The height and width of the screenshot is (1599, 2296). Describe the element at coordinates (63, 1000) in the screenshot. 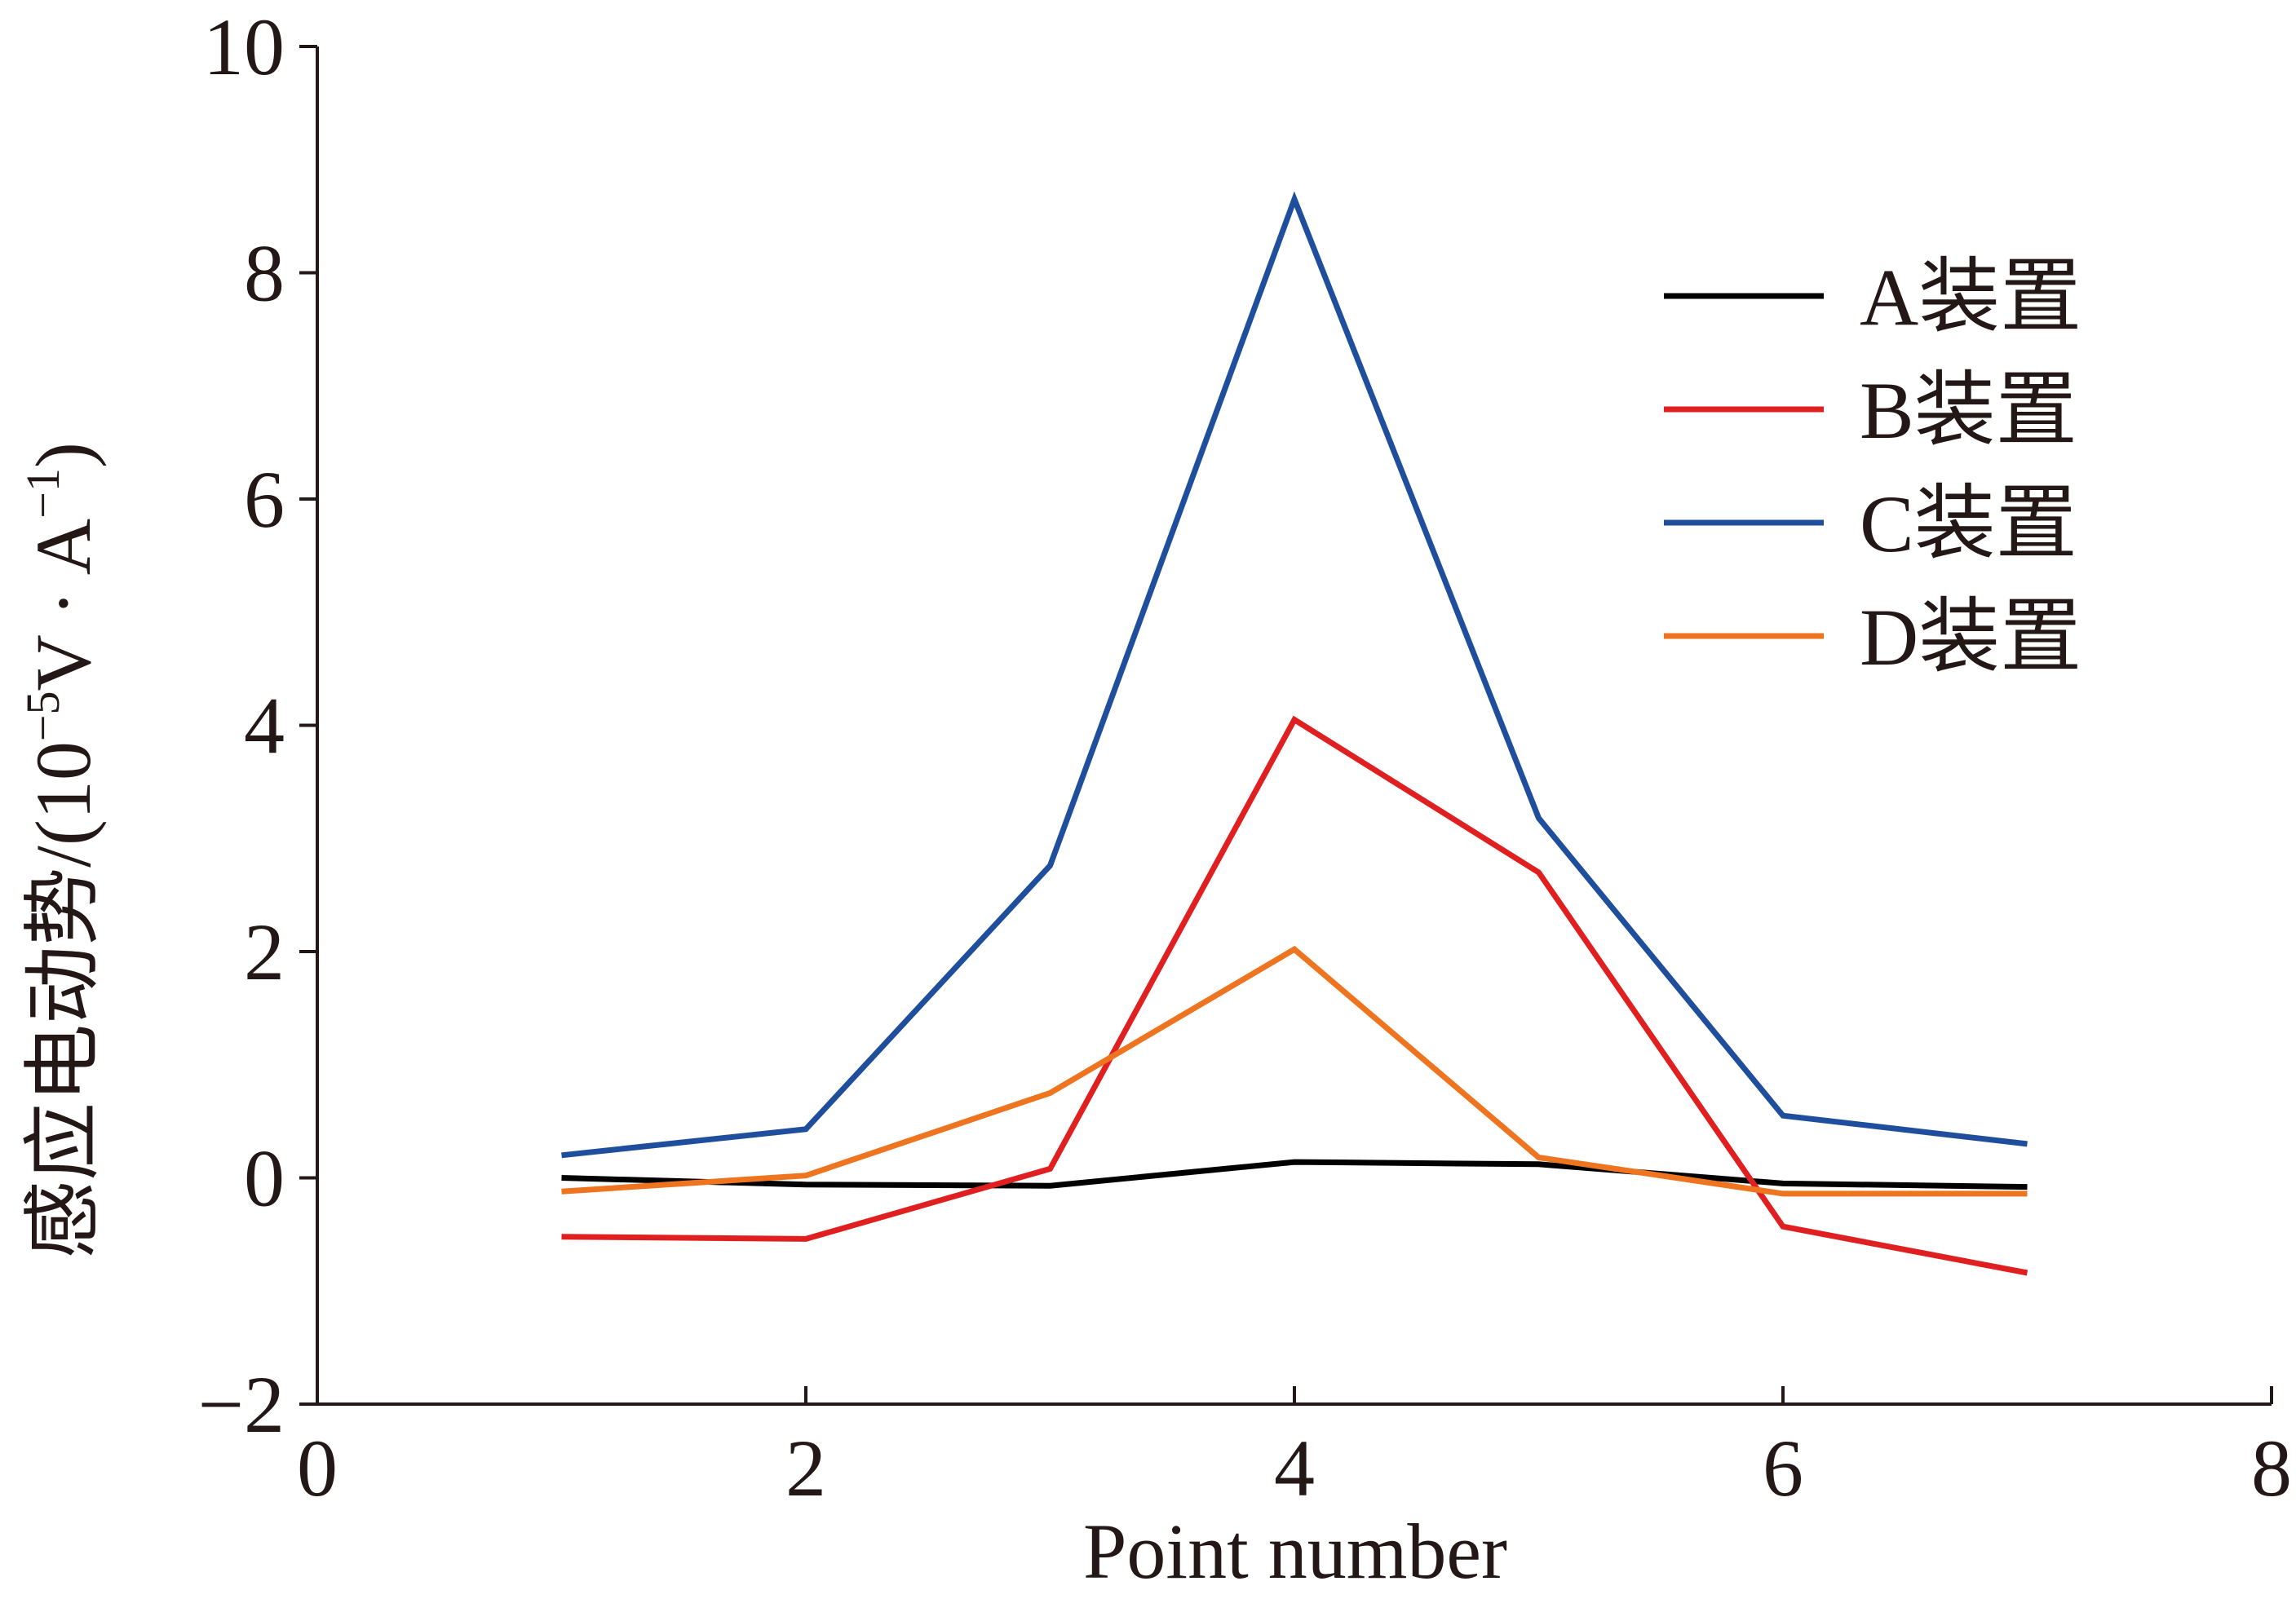

I see `y-axis-label-main: 感应电动势/(10` at that location.